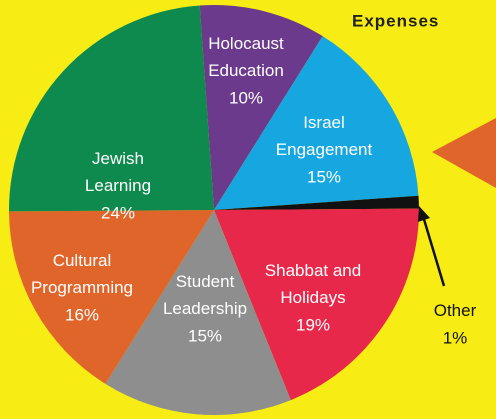 This screenshot has width=496, height=419. I want to click on slice-label: Other, so click(455, 310).